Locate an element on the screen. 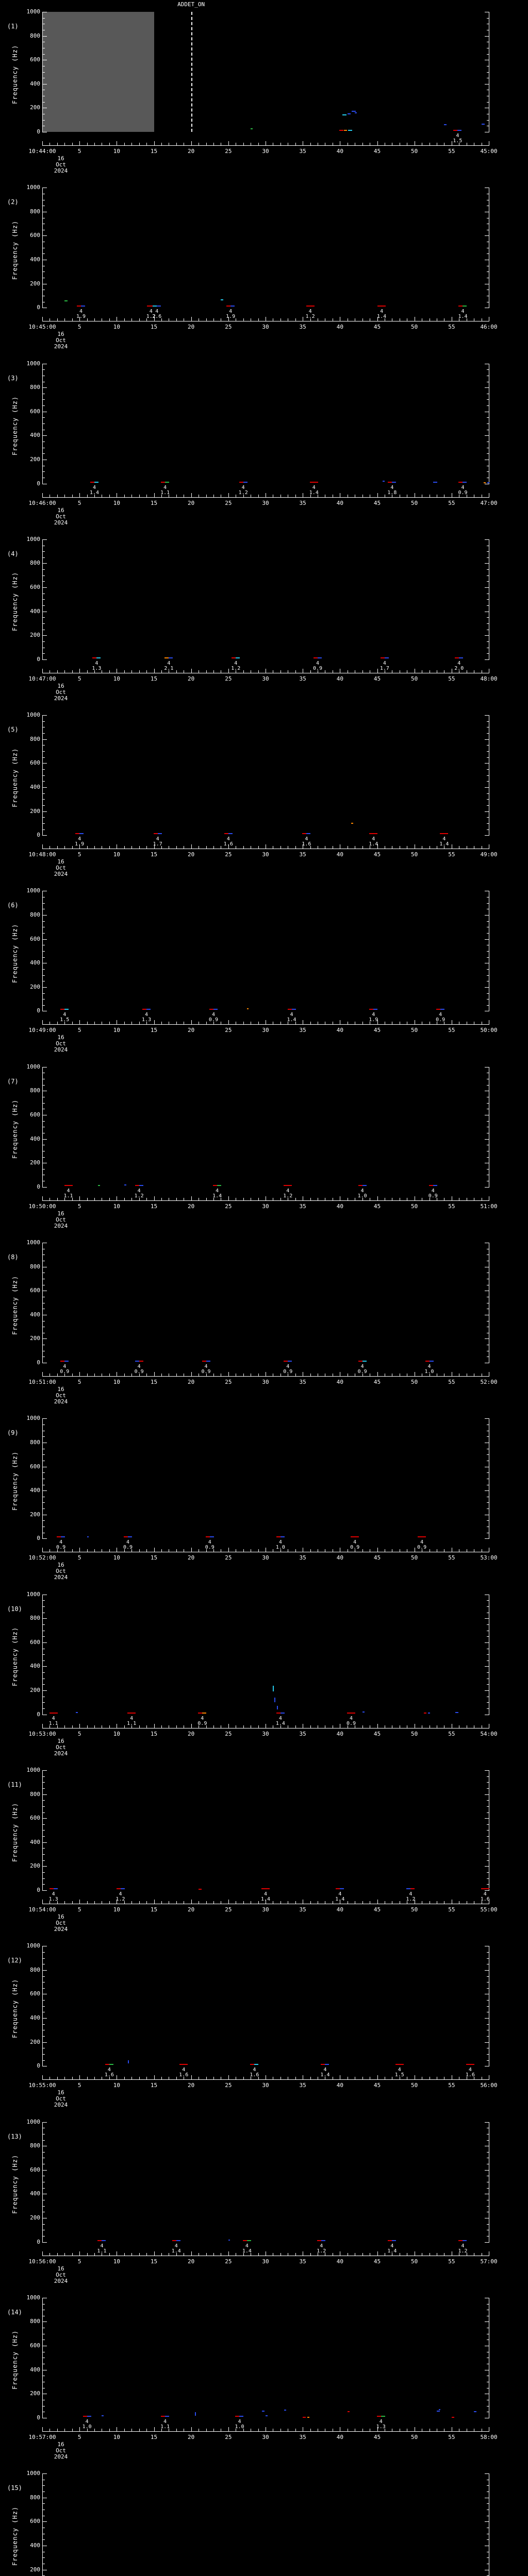 The height and width of the screenshot is (2576, 528). x-tick-label: 5 is located at coordinates (79, 2085).